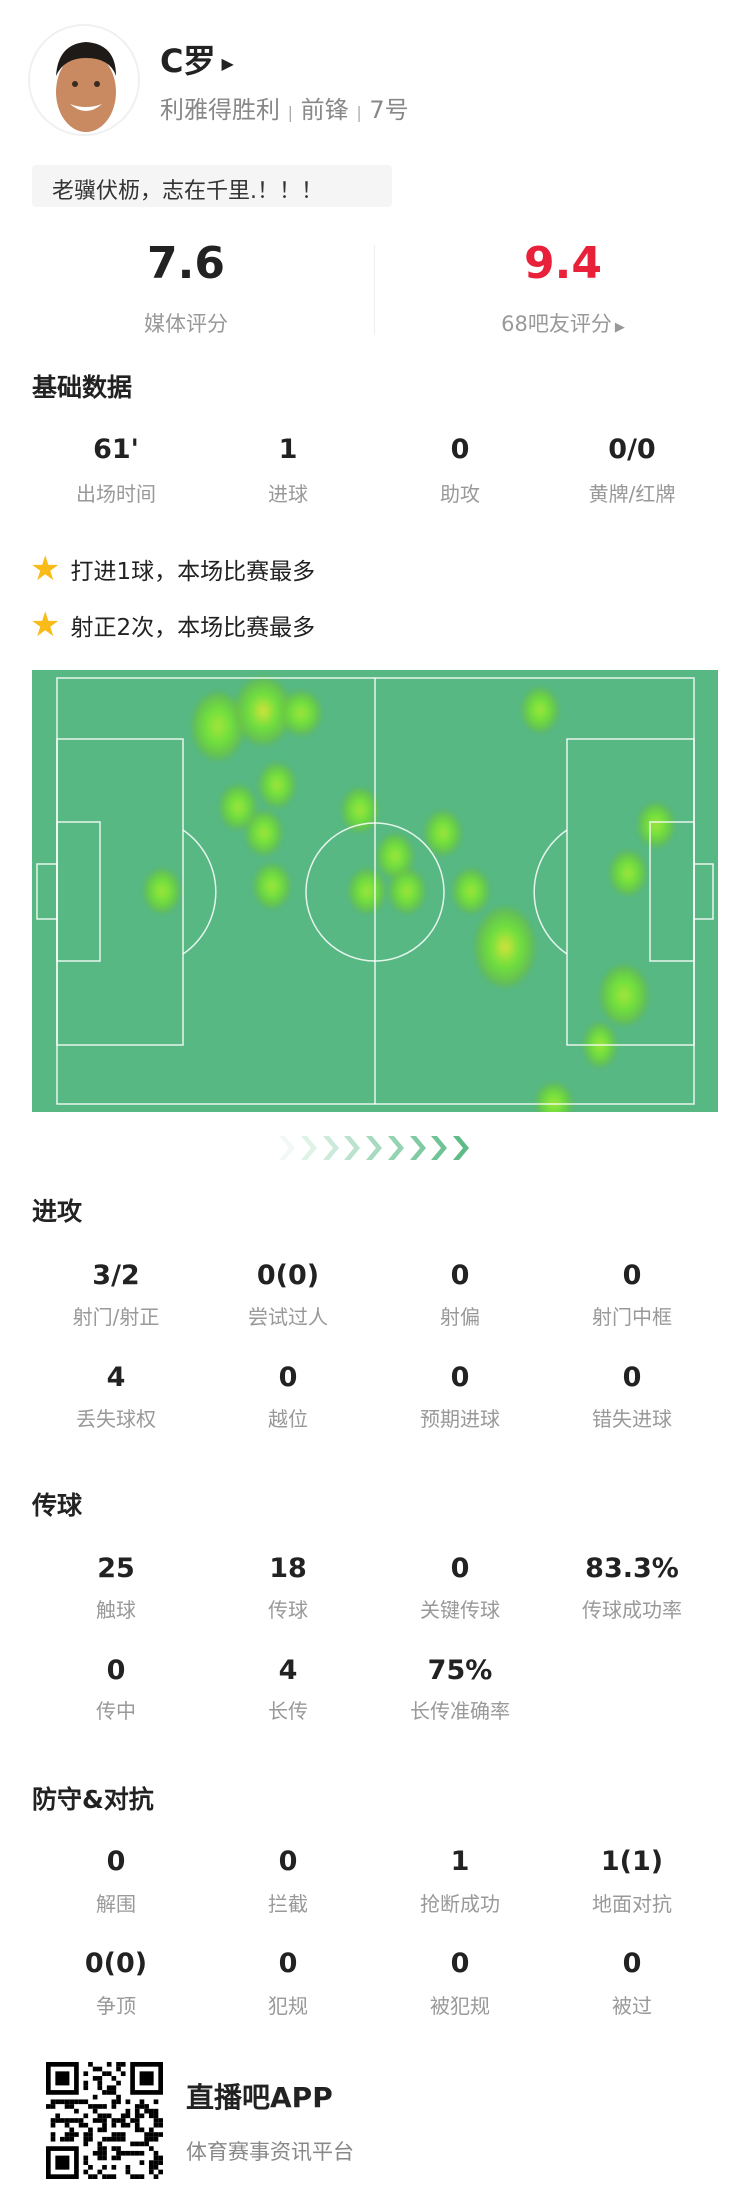 The height and width of the screenshot is (2208, 750). Describe the element at coordinates (556, 324) in the screenshot. I see `fan-rating-label: 68吧友评分` at that location.